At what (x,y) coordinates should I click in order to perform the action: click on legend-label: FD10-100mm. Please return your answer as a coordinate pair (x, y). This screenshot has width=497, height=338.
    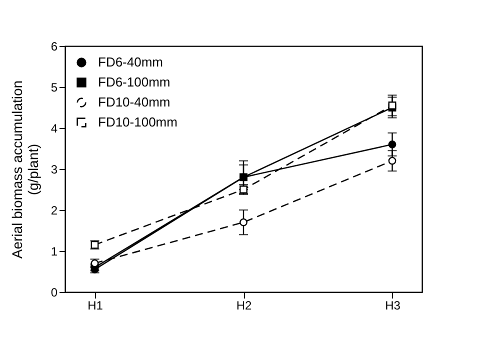
    Looking at the image, I should click on (138, 122).